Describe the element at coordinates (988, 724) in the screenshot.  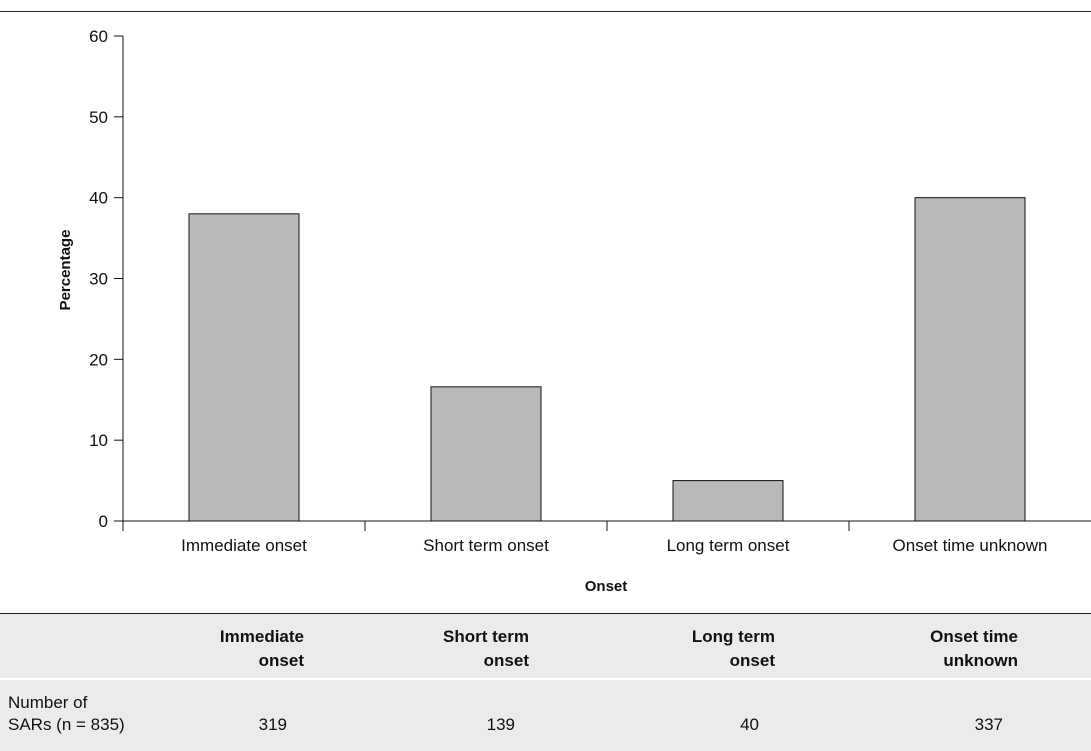
I see `cell-onset-time-unknown: 337` at that location.